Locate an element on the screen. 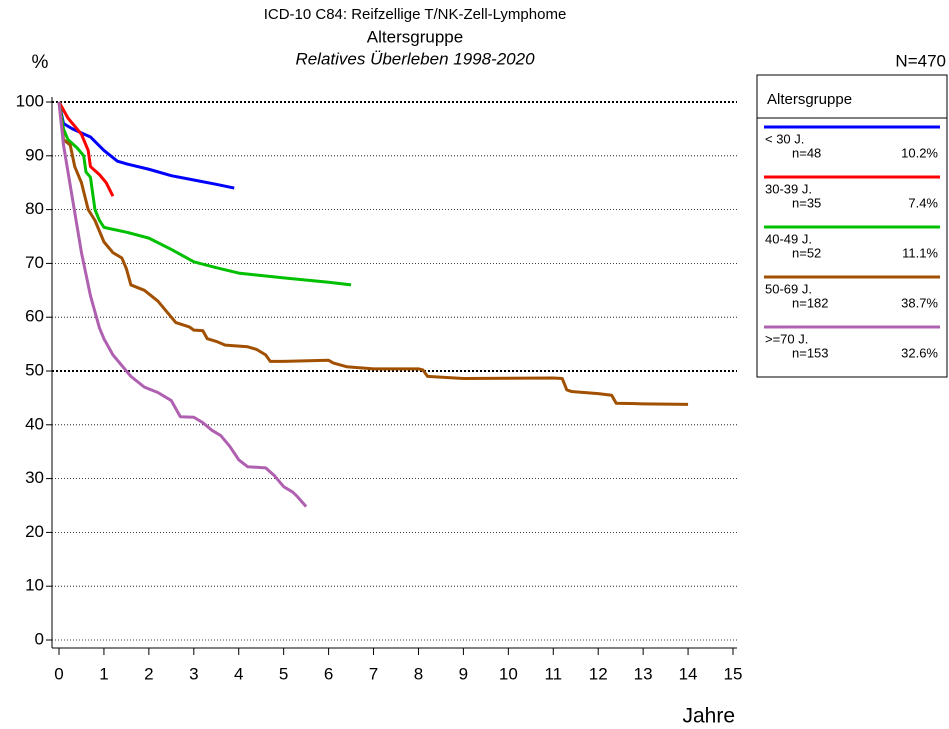  x-tick-label: 6 is located at coordinates (328, 673).